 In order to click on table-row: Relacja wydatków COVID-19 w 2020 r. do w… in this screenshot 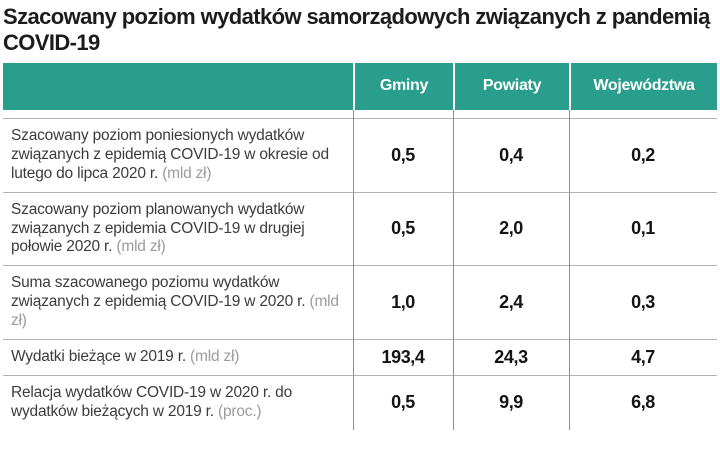, I will do `click(360, 402)`.